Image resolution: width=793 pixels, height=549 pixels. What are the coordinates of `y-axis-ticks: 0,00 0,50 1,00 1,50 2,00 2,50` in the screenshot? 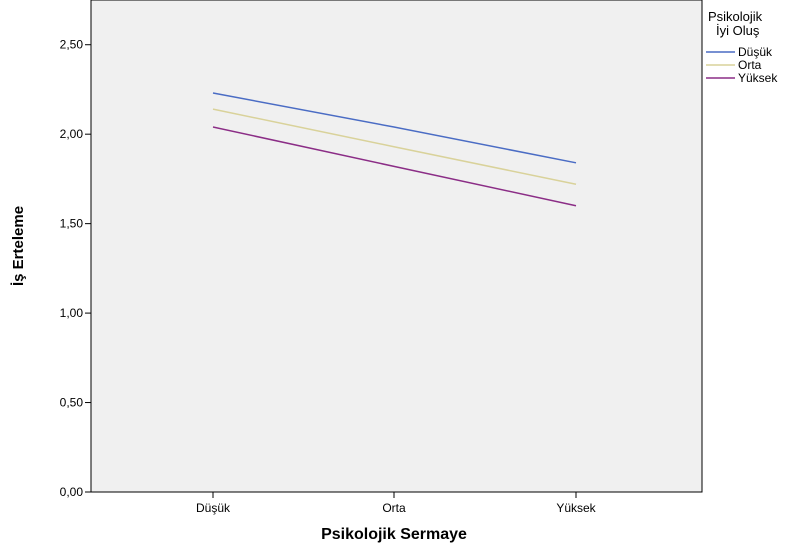 It's located at (75, 268).